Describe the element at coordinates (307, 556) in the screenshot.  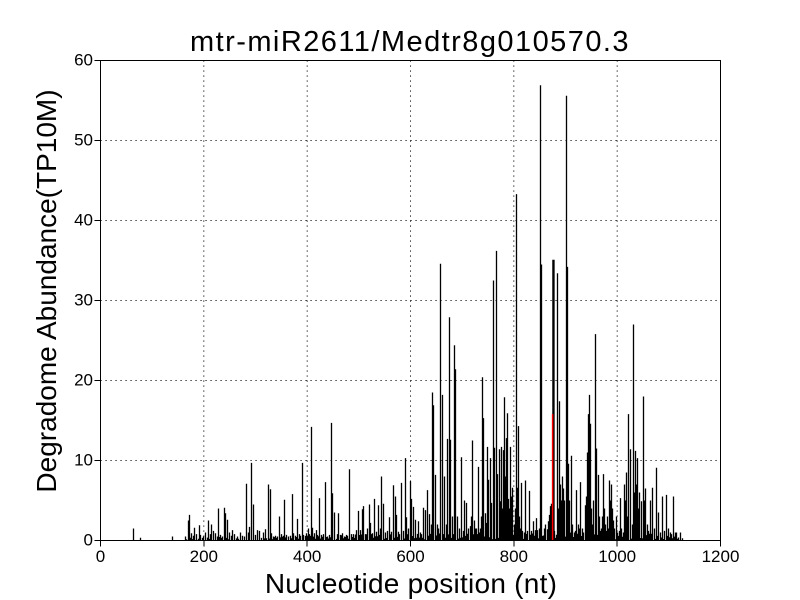
I see `svg-text: 400` at that location.